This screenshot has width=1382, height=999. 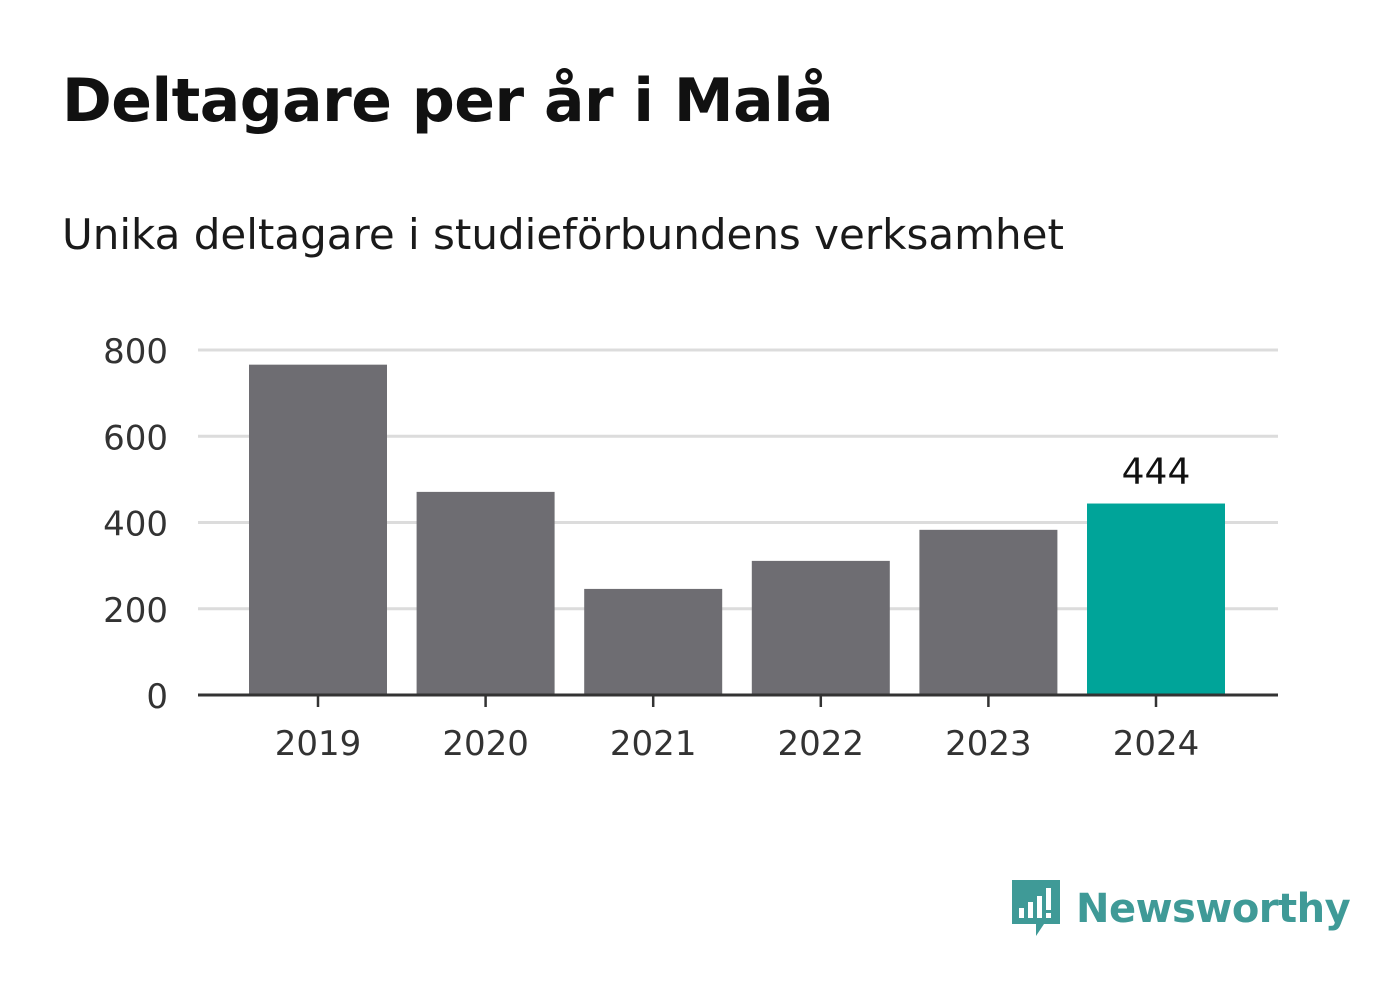 What do you see at coordinates (821, 744) in the screenshot?
I see `x-tick-label: 2022` at bounding box center [821, 744].